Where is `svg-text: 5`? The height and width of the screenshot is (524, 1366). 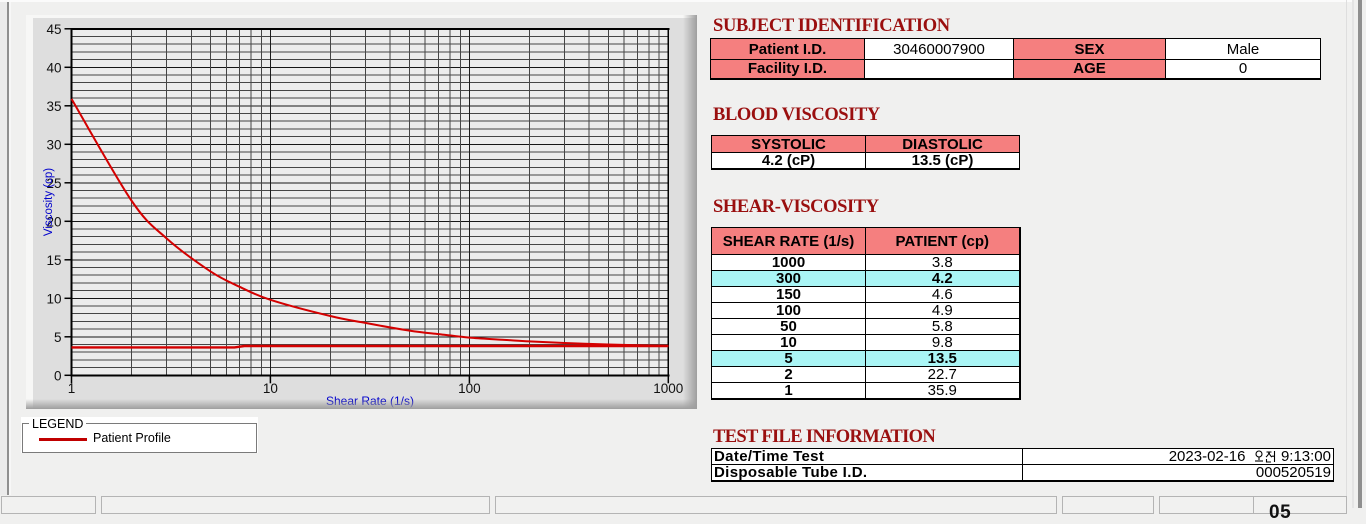
svg-text: 5 is located at coordinates (58, 337).